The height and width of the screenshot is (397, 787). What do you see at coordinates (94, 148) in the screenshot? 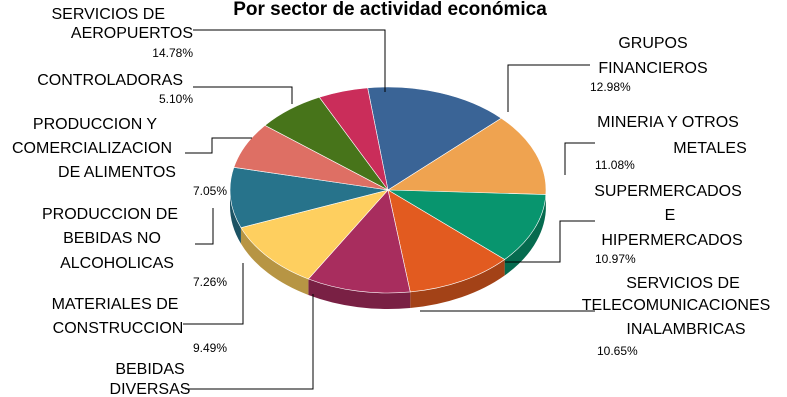
I see `slice-label: PRODUCCION Y COMERCIALIZACION DE ALIMENTOS` at bounding box center [94, 148].